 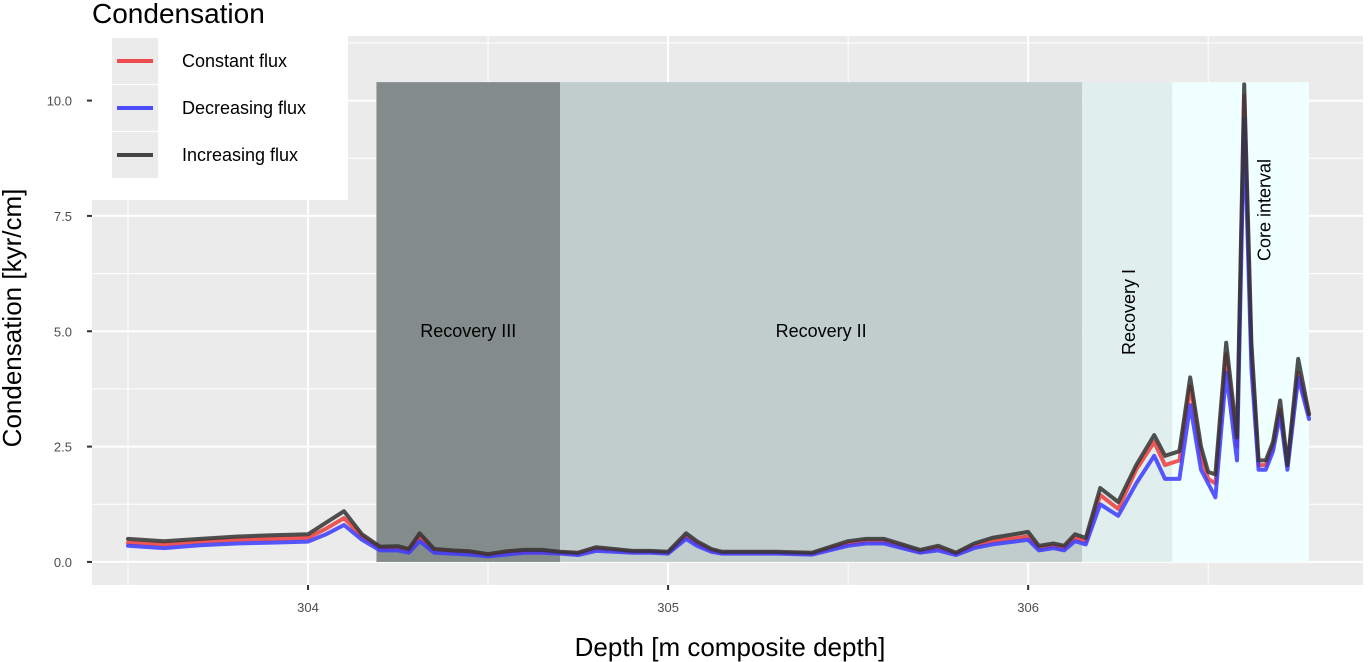 I want to click on zone-label: Recovery I, so click(x=1129, y=312).